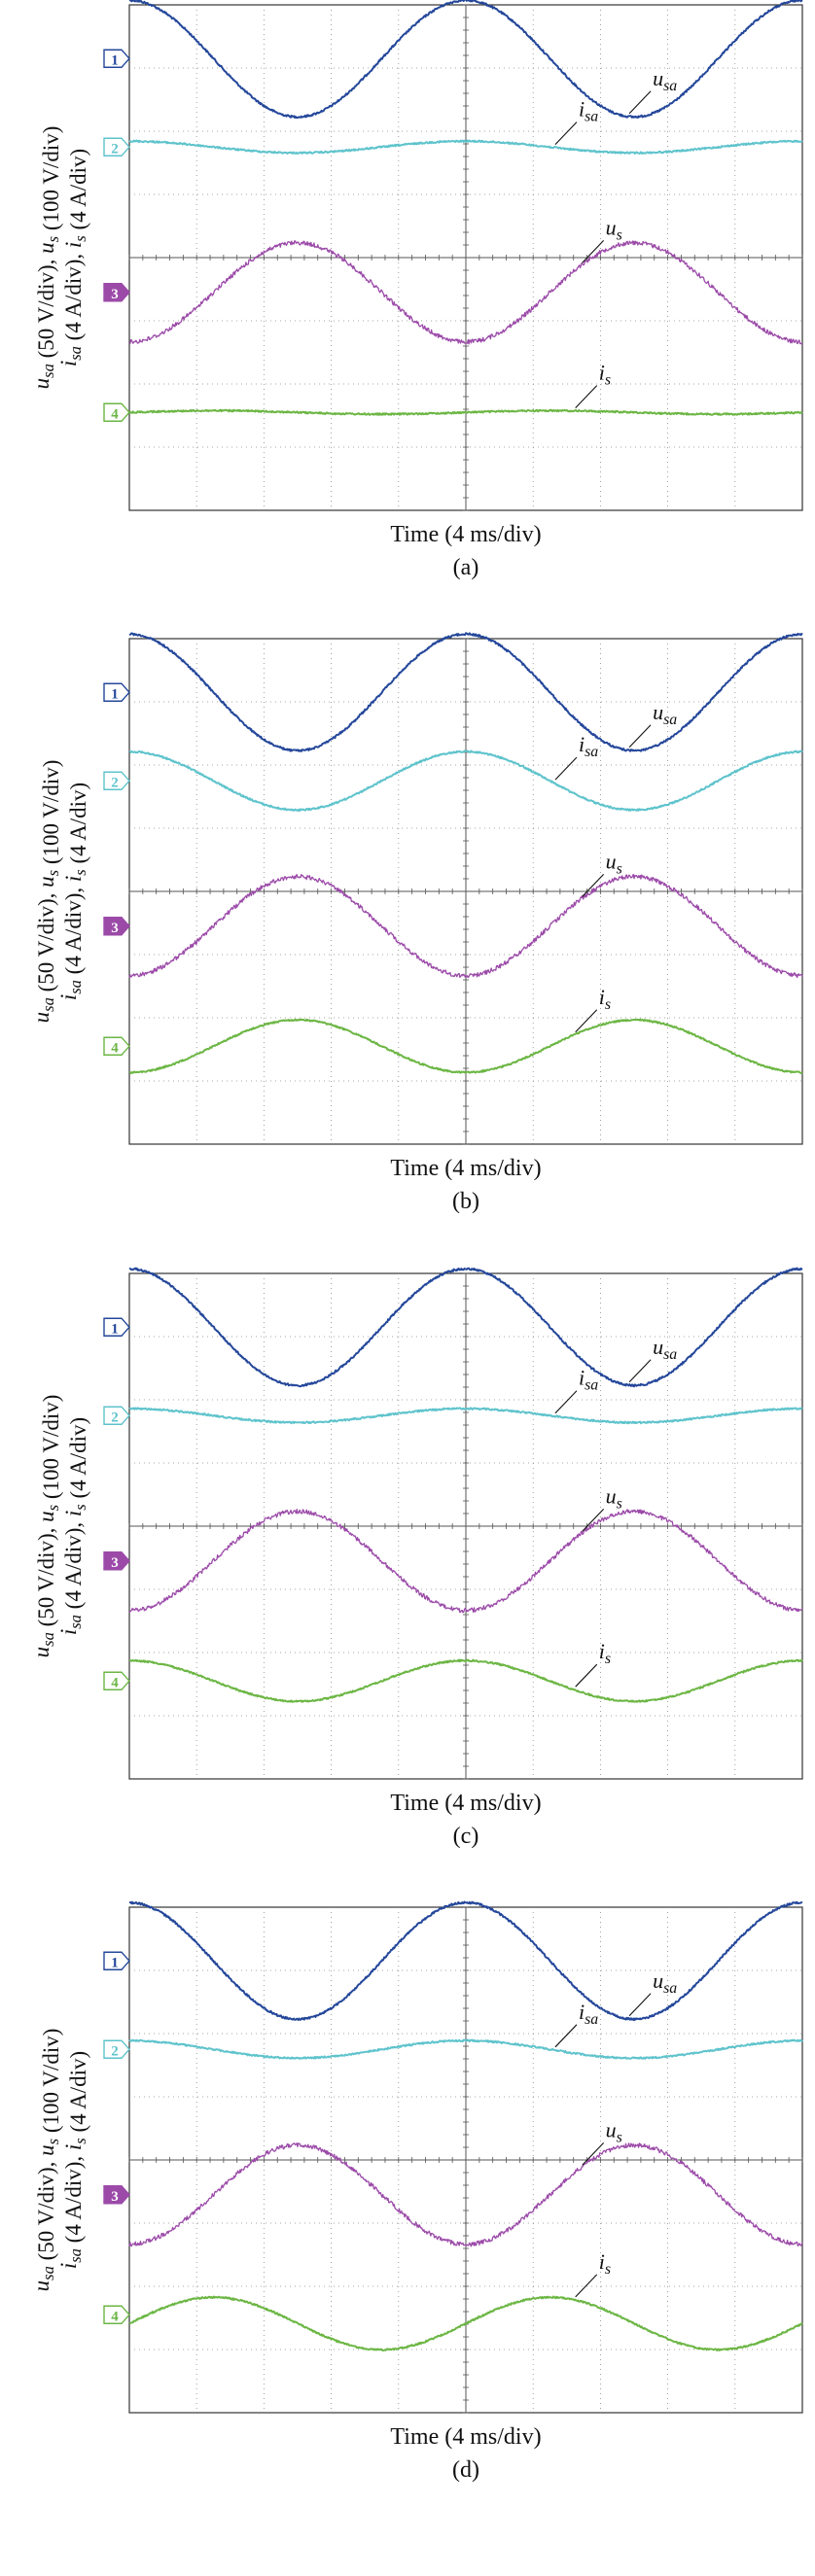 This screenshot has width=815, height=2576. I want to click on panel-label: (d), so click(465, 2470).